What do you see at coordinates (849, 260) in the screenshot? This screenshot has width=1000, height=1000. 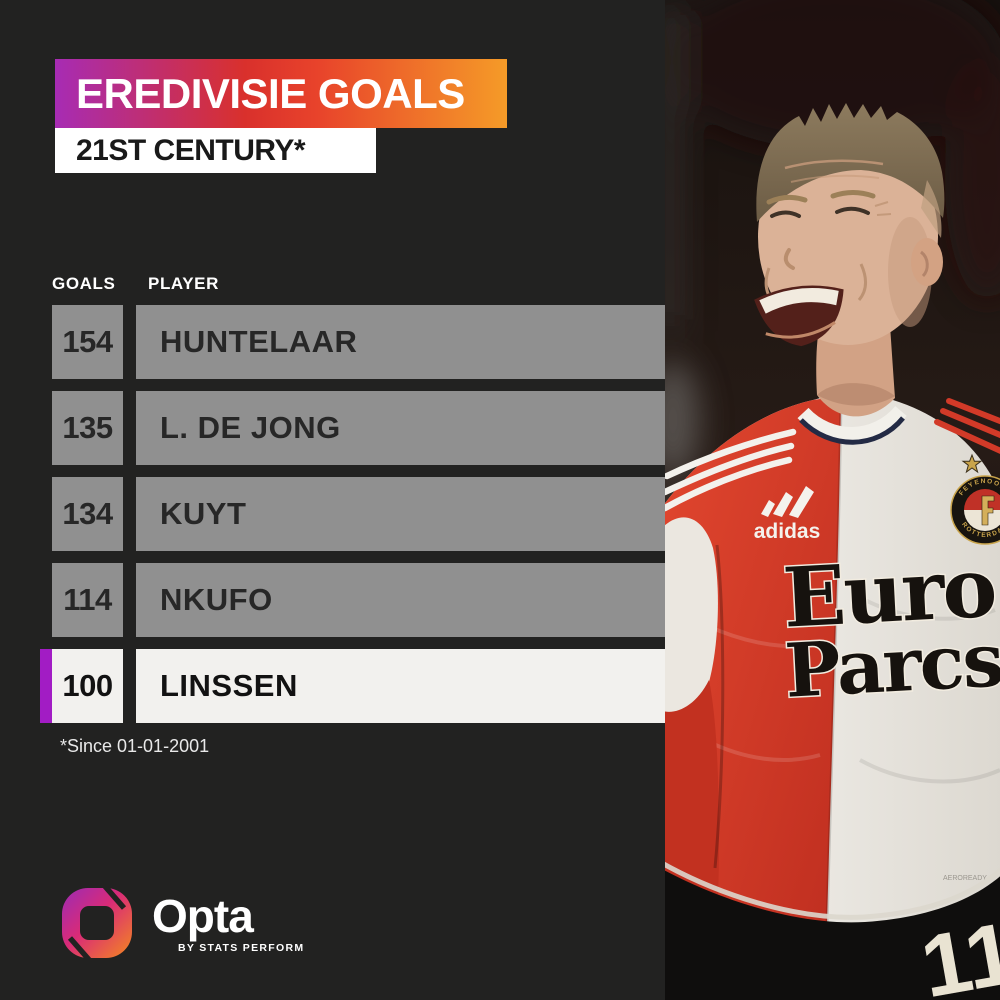 I see `player-head` at bounding box center [849, 260].